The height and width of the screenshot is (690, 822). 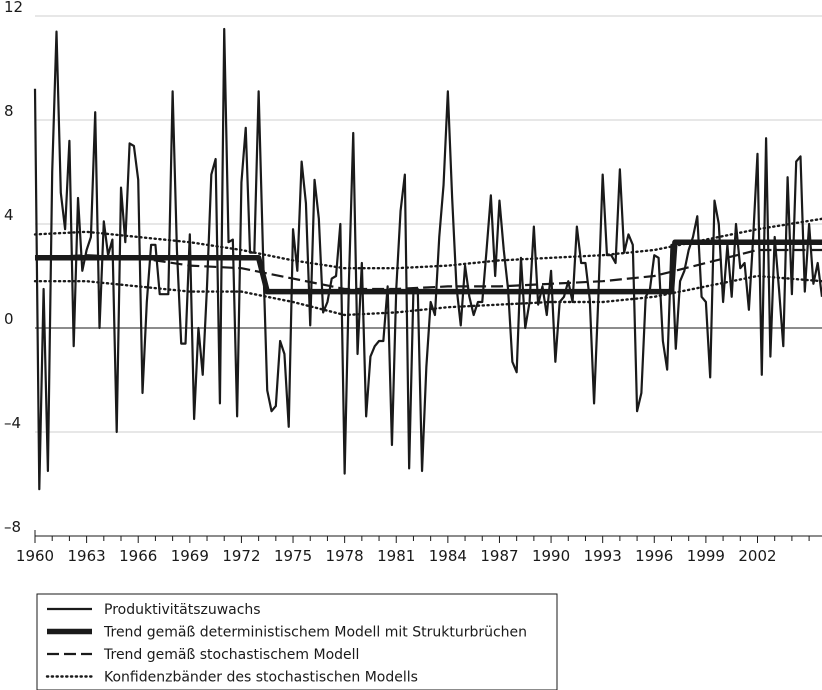 What do you see at coordinates (231, 655) in the screenshot?
I see `legend-label: Trend gemäß stochastischem Modell` at bounding box center [231, 655].